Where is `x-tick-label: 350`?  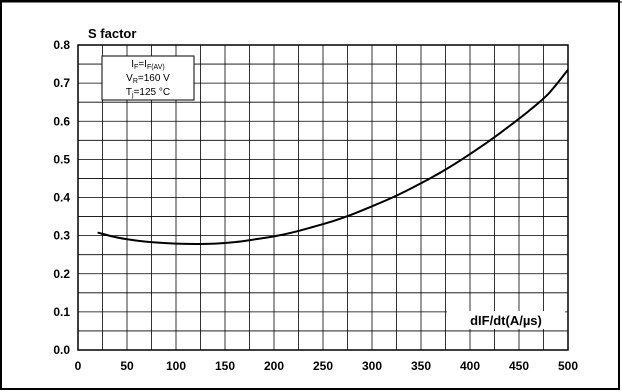 x-tick-label: 350 is located at coordinates (421, 366).